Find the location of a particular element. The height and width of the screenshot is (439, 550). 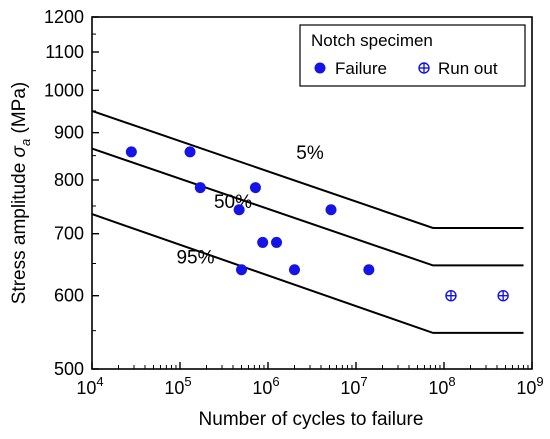

x-tick-label: 10⁶ is located at coordinates (265, 386).